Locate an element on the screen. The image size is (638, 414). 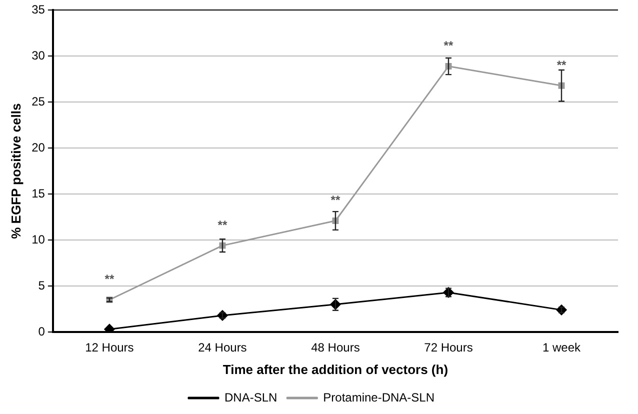
x-tick-label: 72 Hours is located at coordinates (448, 347).